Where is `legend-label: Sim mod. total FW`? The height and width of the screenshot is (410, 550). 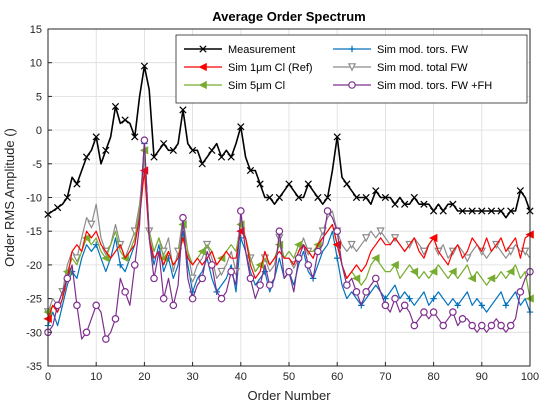
legend-label: Sim mod. total FW is located at coordinates (422, 68).